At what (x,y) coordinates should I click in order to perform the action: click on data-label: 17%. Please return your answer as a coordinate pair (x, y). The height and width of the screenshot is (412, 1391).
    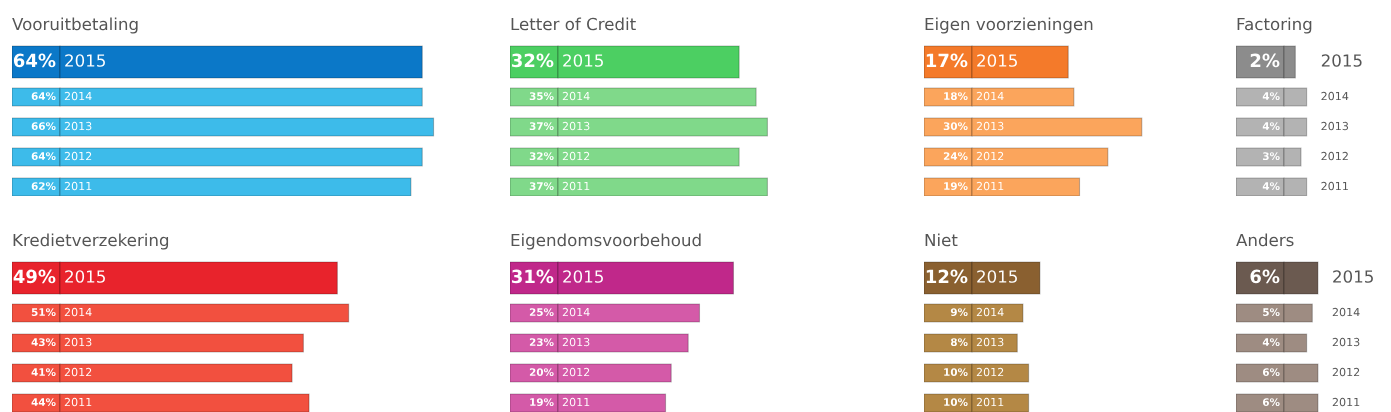
    Looking at the image, I should click on (947, 60).